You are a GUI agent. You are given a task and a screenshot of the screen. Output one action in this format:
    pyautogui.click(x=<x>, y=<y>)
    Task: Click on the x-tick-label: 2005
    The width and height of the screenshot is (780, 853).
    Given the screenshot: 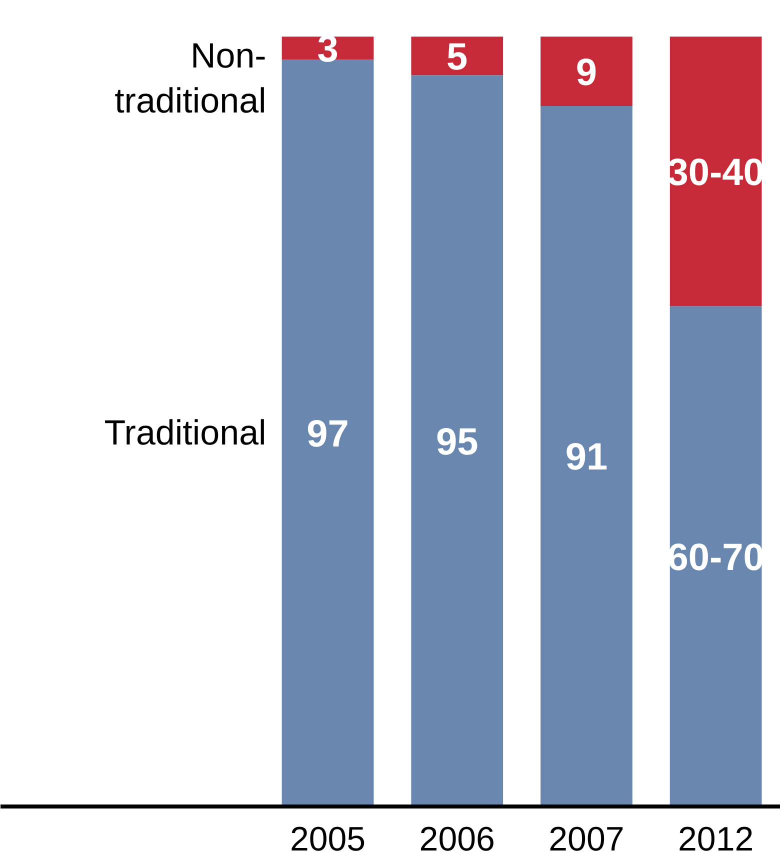 What is the action you would take?
    pyautogui.click(x=328, y=836)
    